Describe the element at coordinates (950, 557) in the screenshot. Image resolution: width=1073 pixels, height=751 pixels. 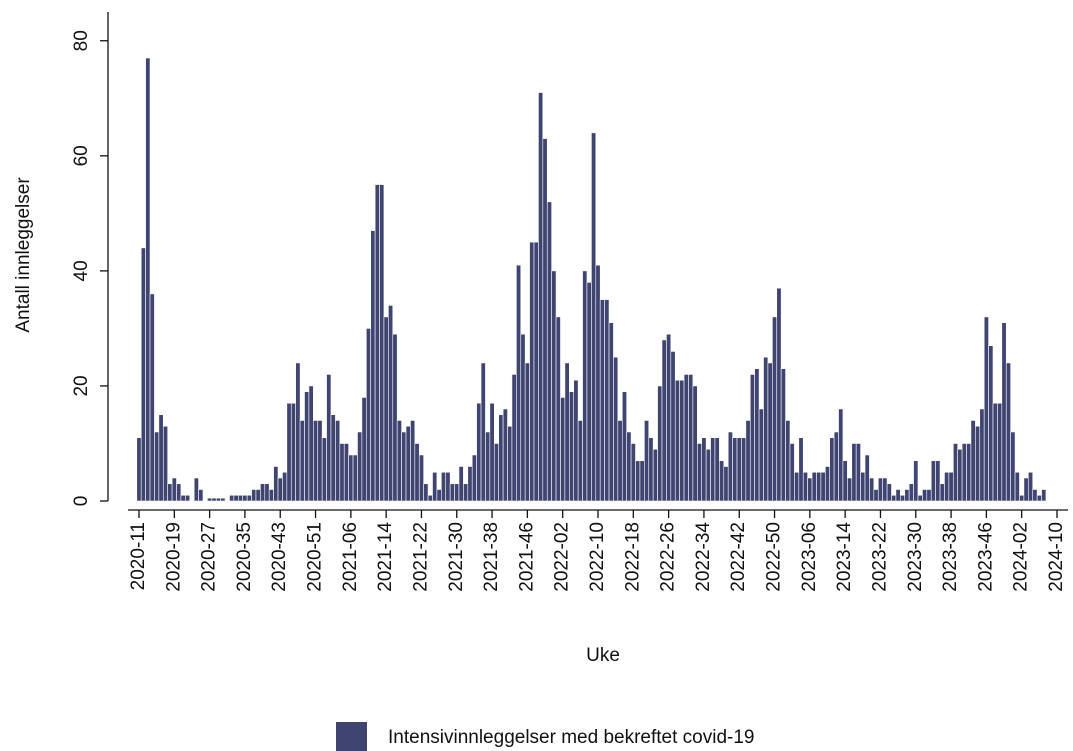
I see `x-tick-label: 2023-38` at that location.